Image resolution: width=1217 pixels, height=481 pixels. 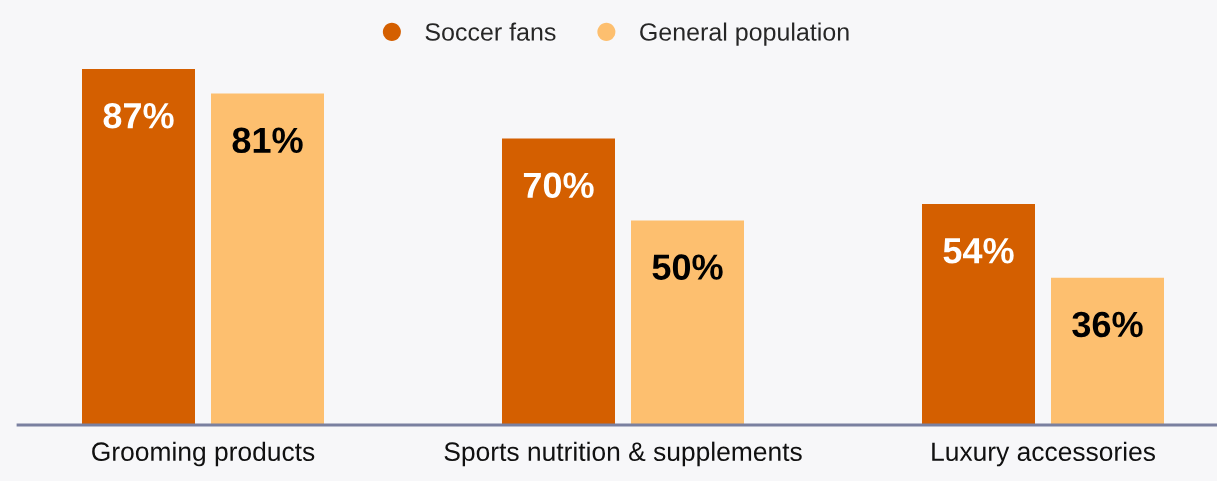 I want to click on legend-label: Soccer fans, so click(x=490, y=31).